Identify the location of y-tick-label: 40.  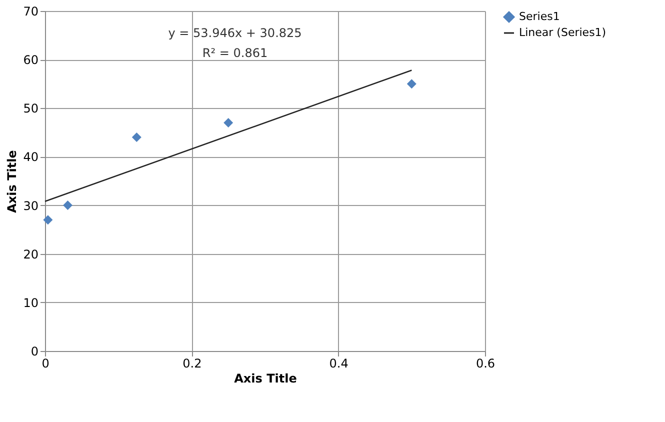
(30, 157).